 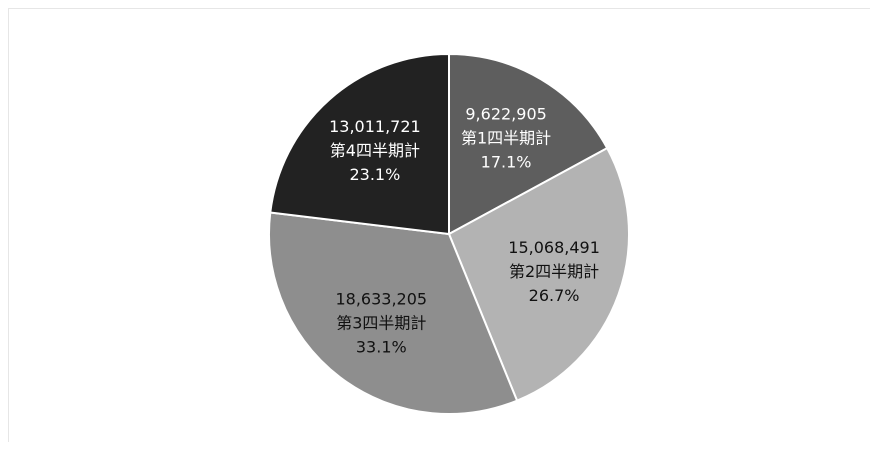 What do you see at coordinates (381, 346) in the screenshot?
I see `data-label-percent-3: 33.1%` at bounding box center [381, 346].